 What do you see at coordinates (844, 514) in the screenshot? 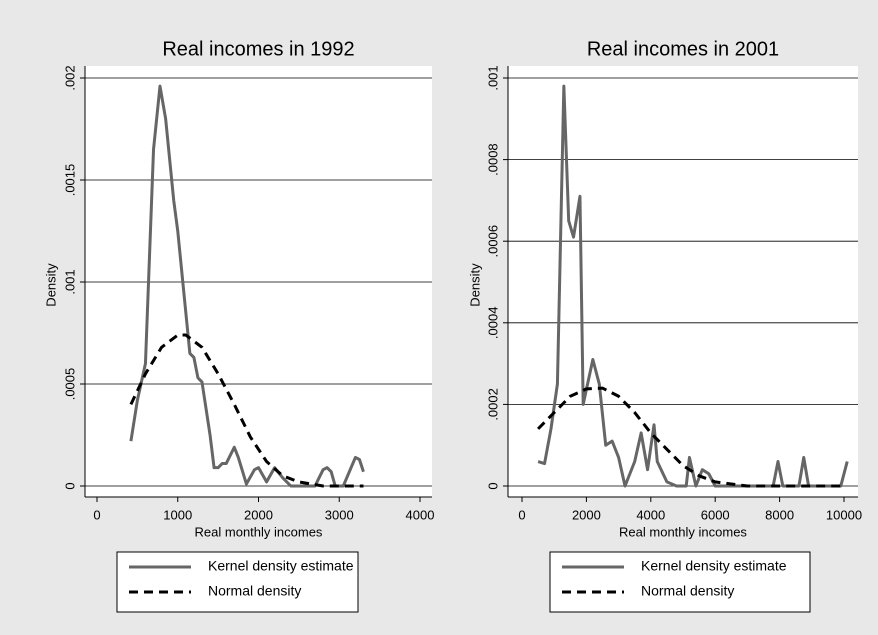
I see `x-tick-label: 10000` at bounding box center [844, 514].